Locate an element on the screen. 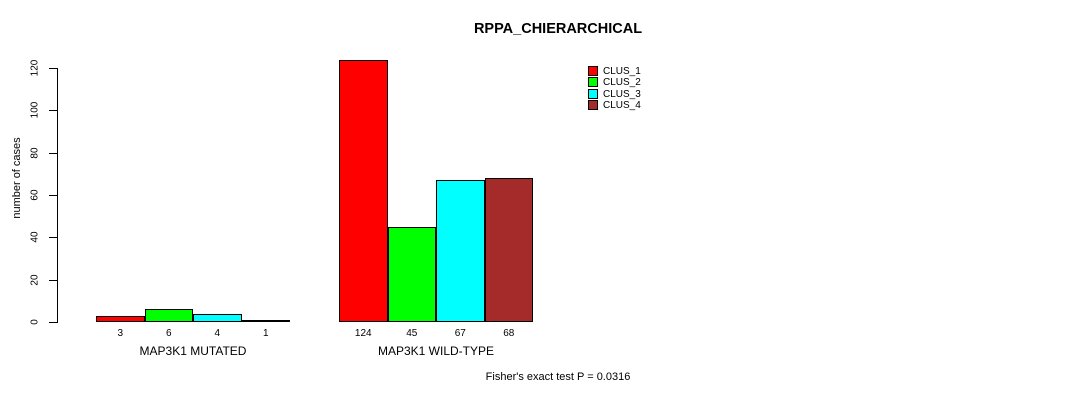 The width and height of the screenshot is (1090, 400). bar-value-label: 6 is located at coordinates (168, 333).